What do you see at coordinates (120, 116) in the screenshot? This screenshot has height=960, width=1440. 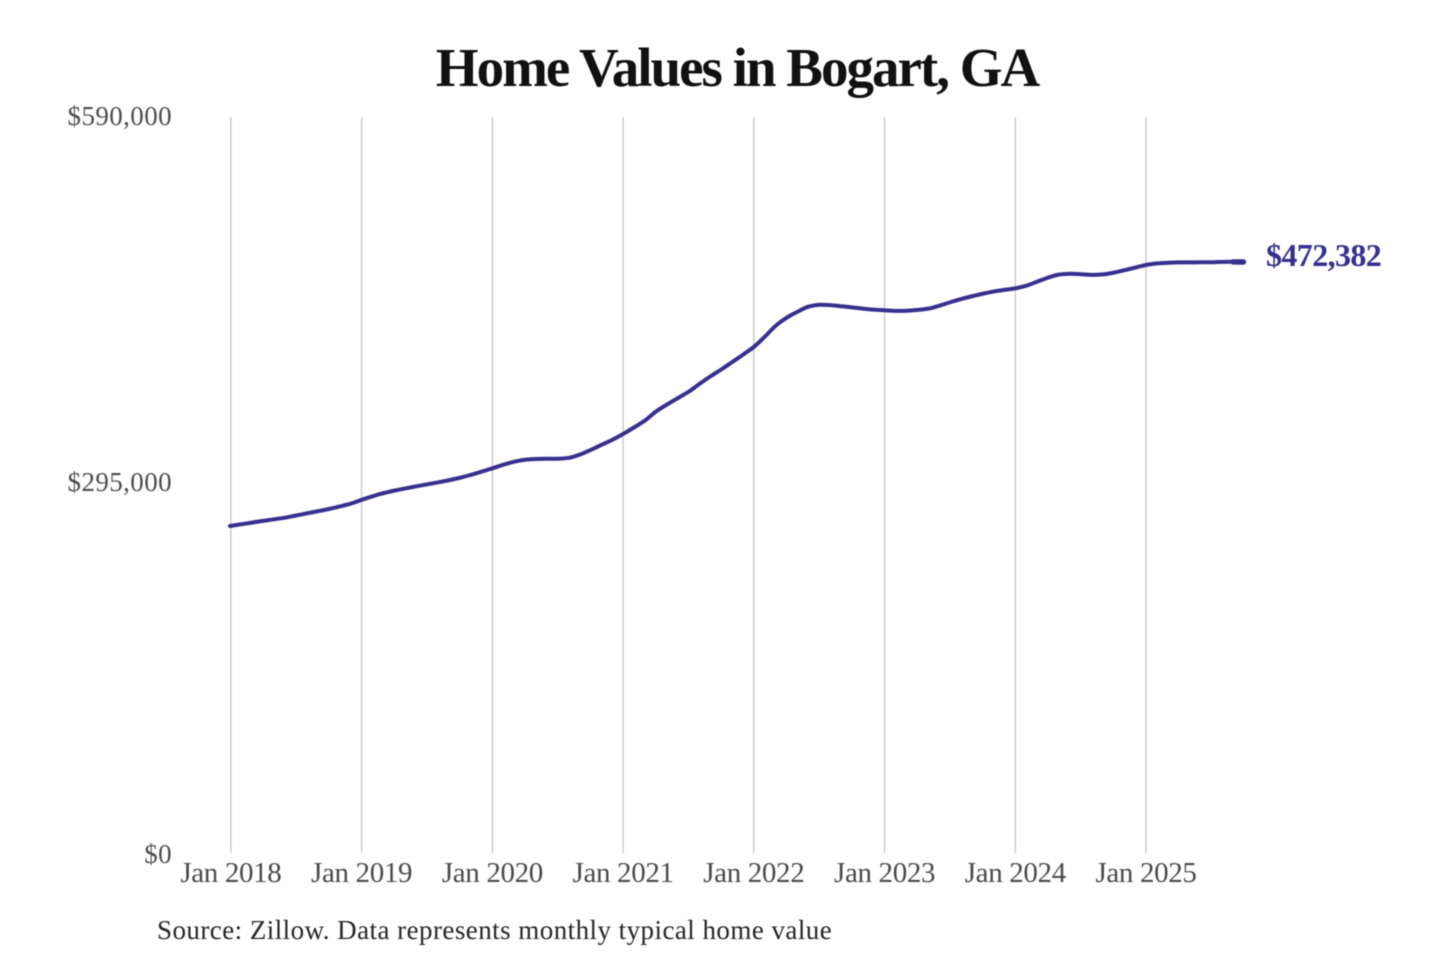 I see `svg-text: $590,000` at bounding box center [120, 116].